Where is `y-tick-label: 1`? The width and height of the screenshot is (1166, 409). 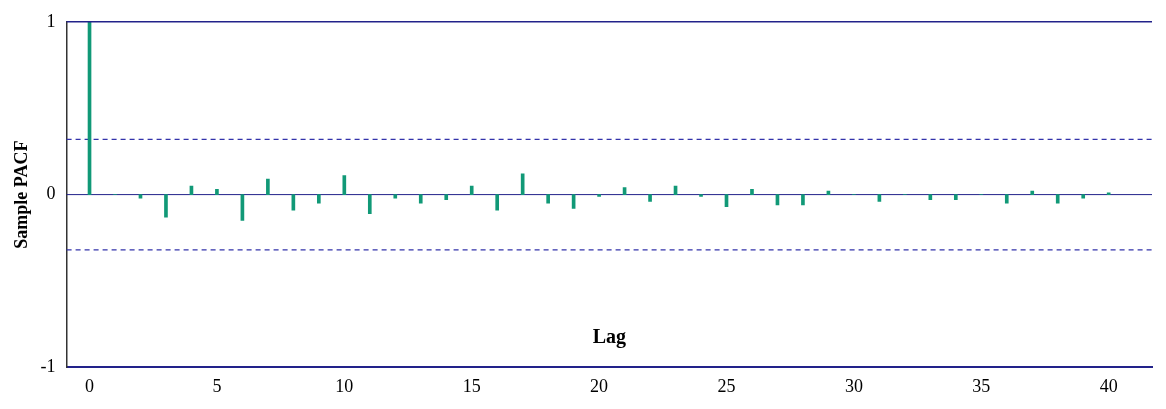 y-tick-label: 1 is located at coordinates (51, 20).